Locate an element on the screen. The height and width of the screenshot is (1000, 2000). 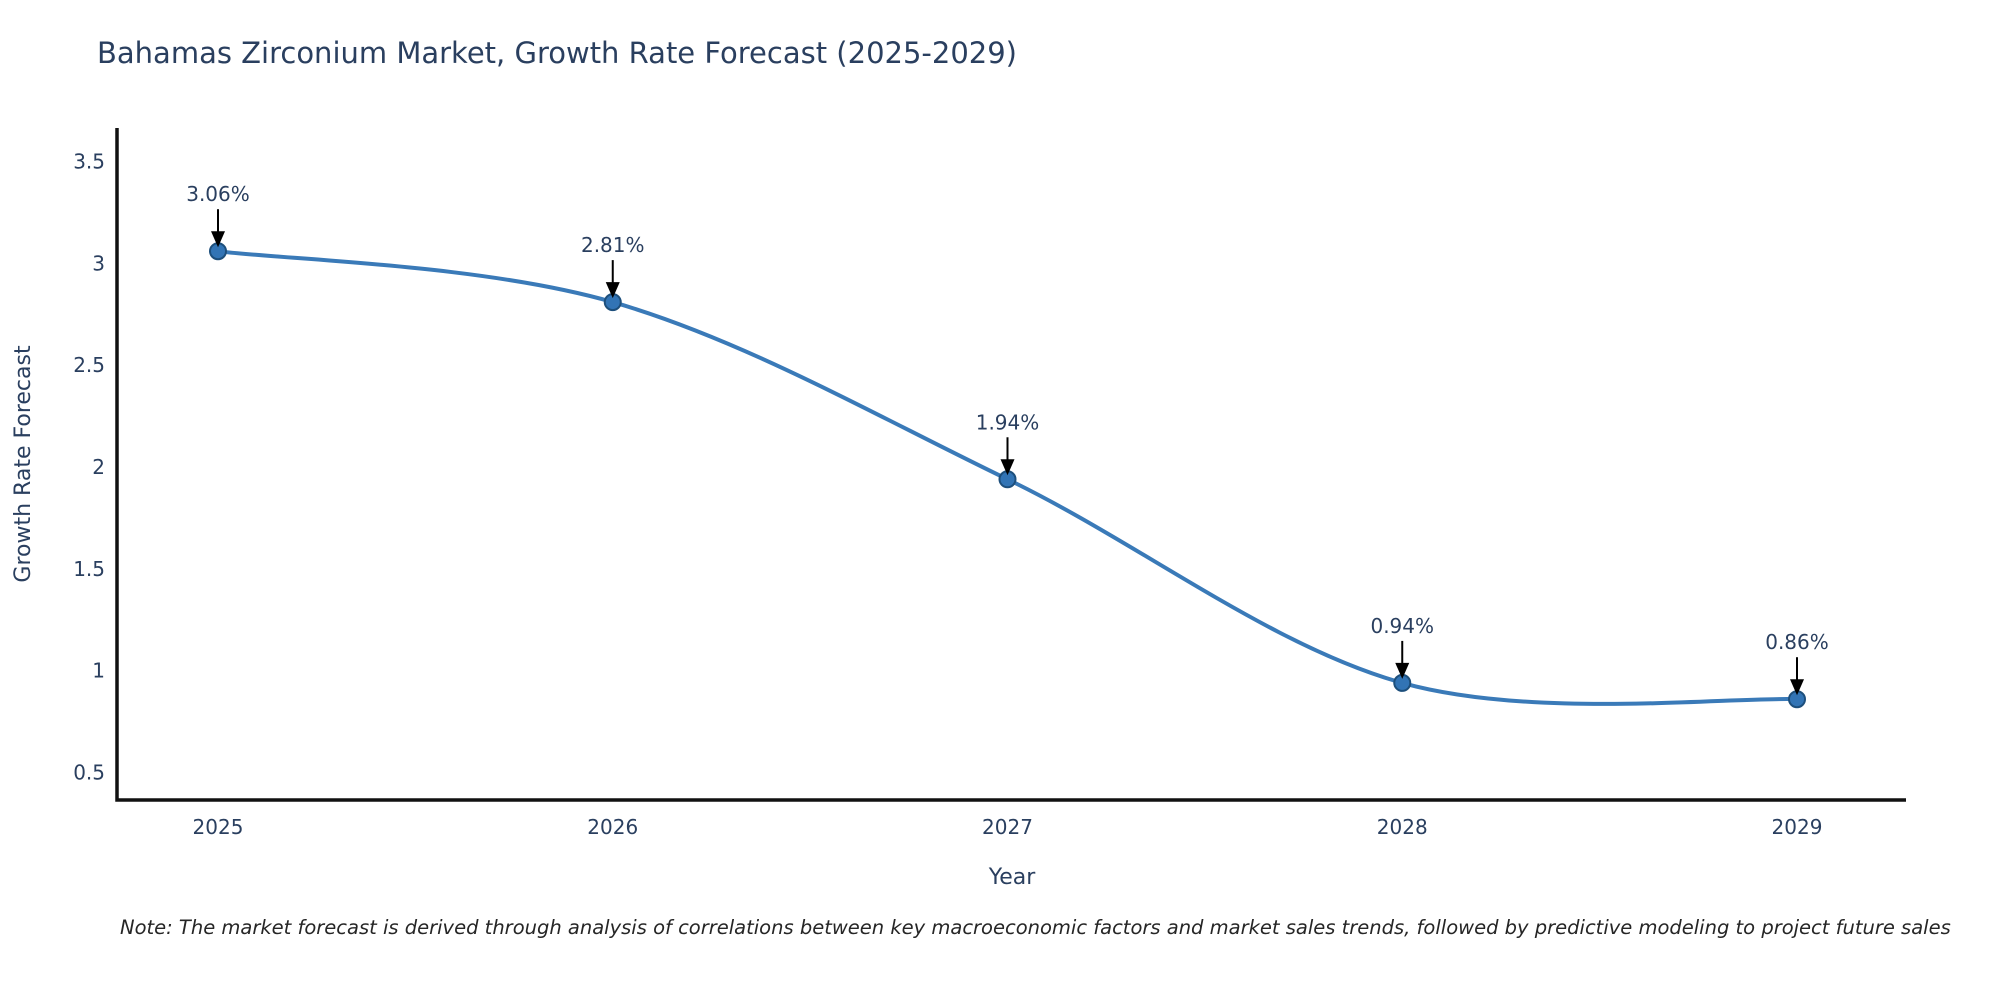
y-tick-label: 2 is located at coordinates (98, 467).